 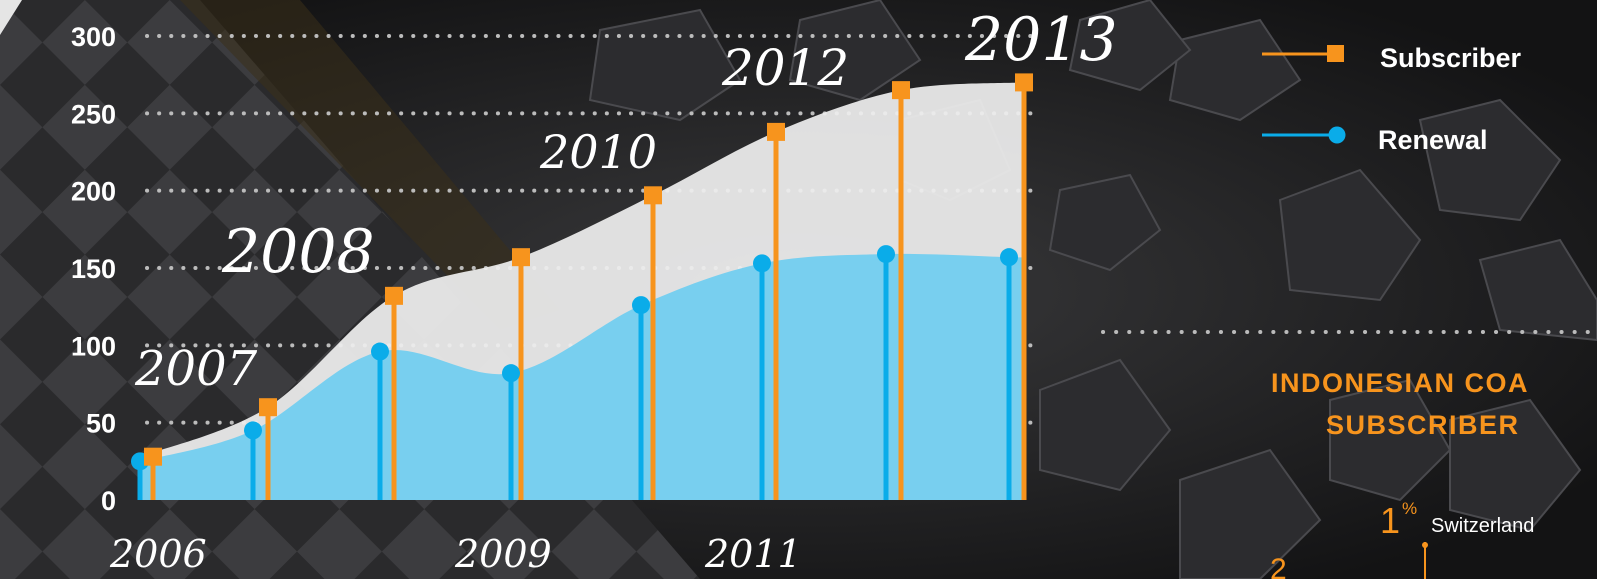 What do you see at coordinates (1390, 520) in the screenshot?
I see `share-value: 1` at bounding box center [1390, 520].